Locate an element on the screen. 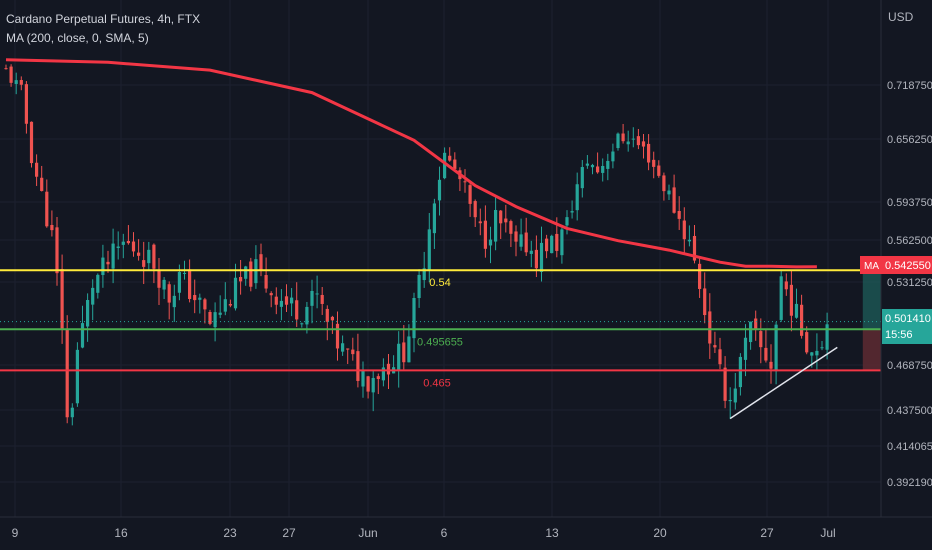  ma-value-text: 0.542550 is located at coordinates (908, 266).